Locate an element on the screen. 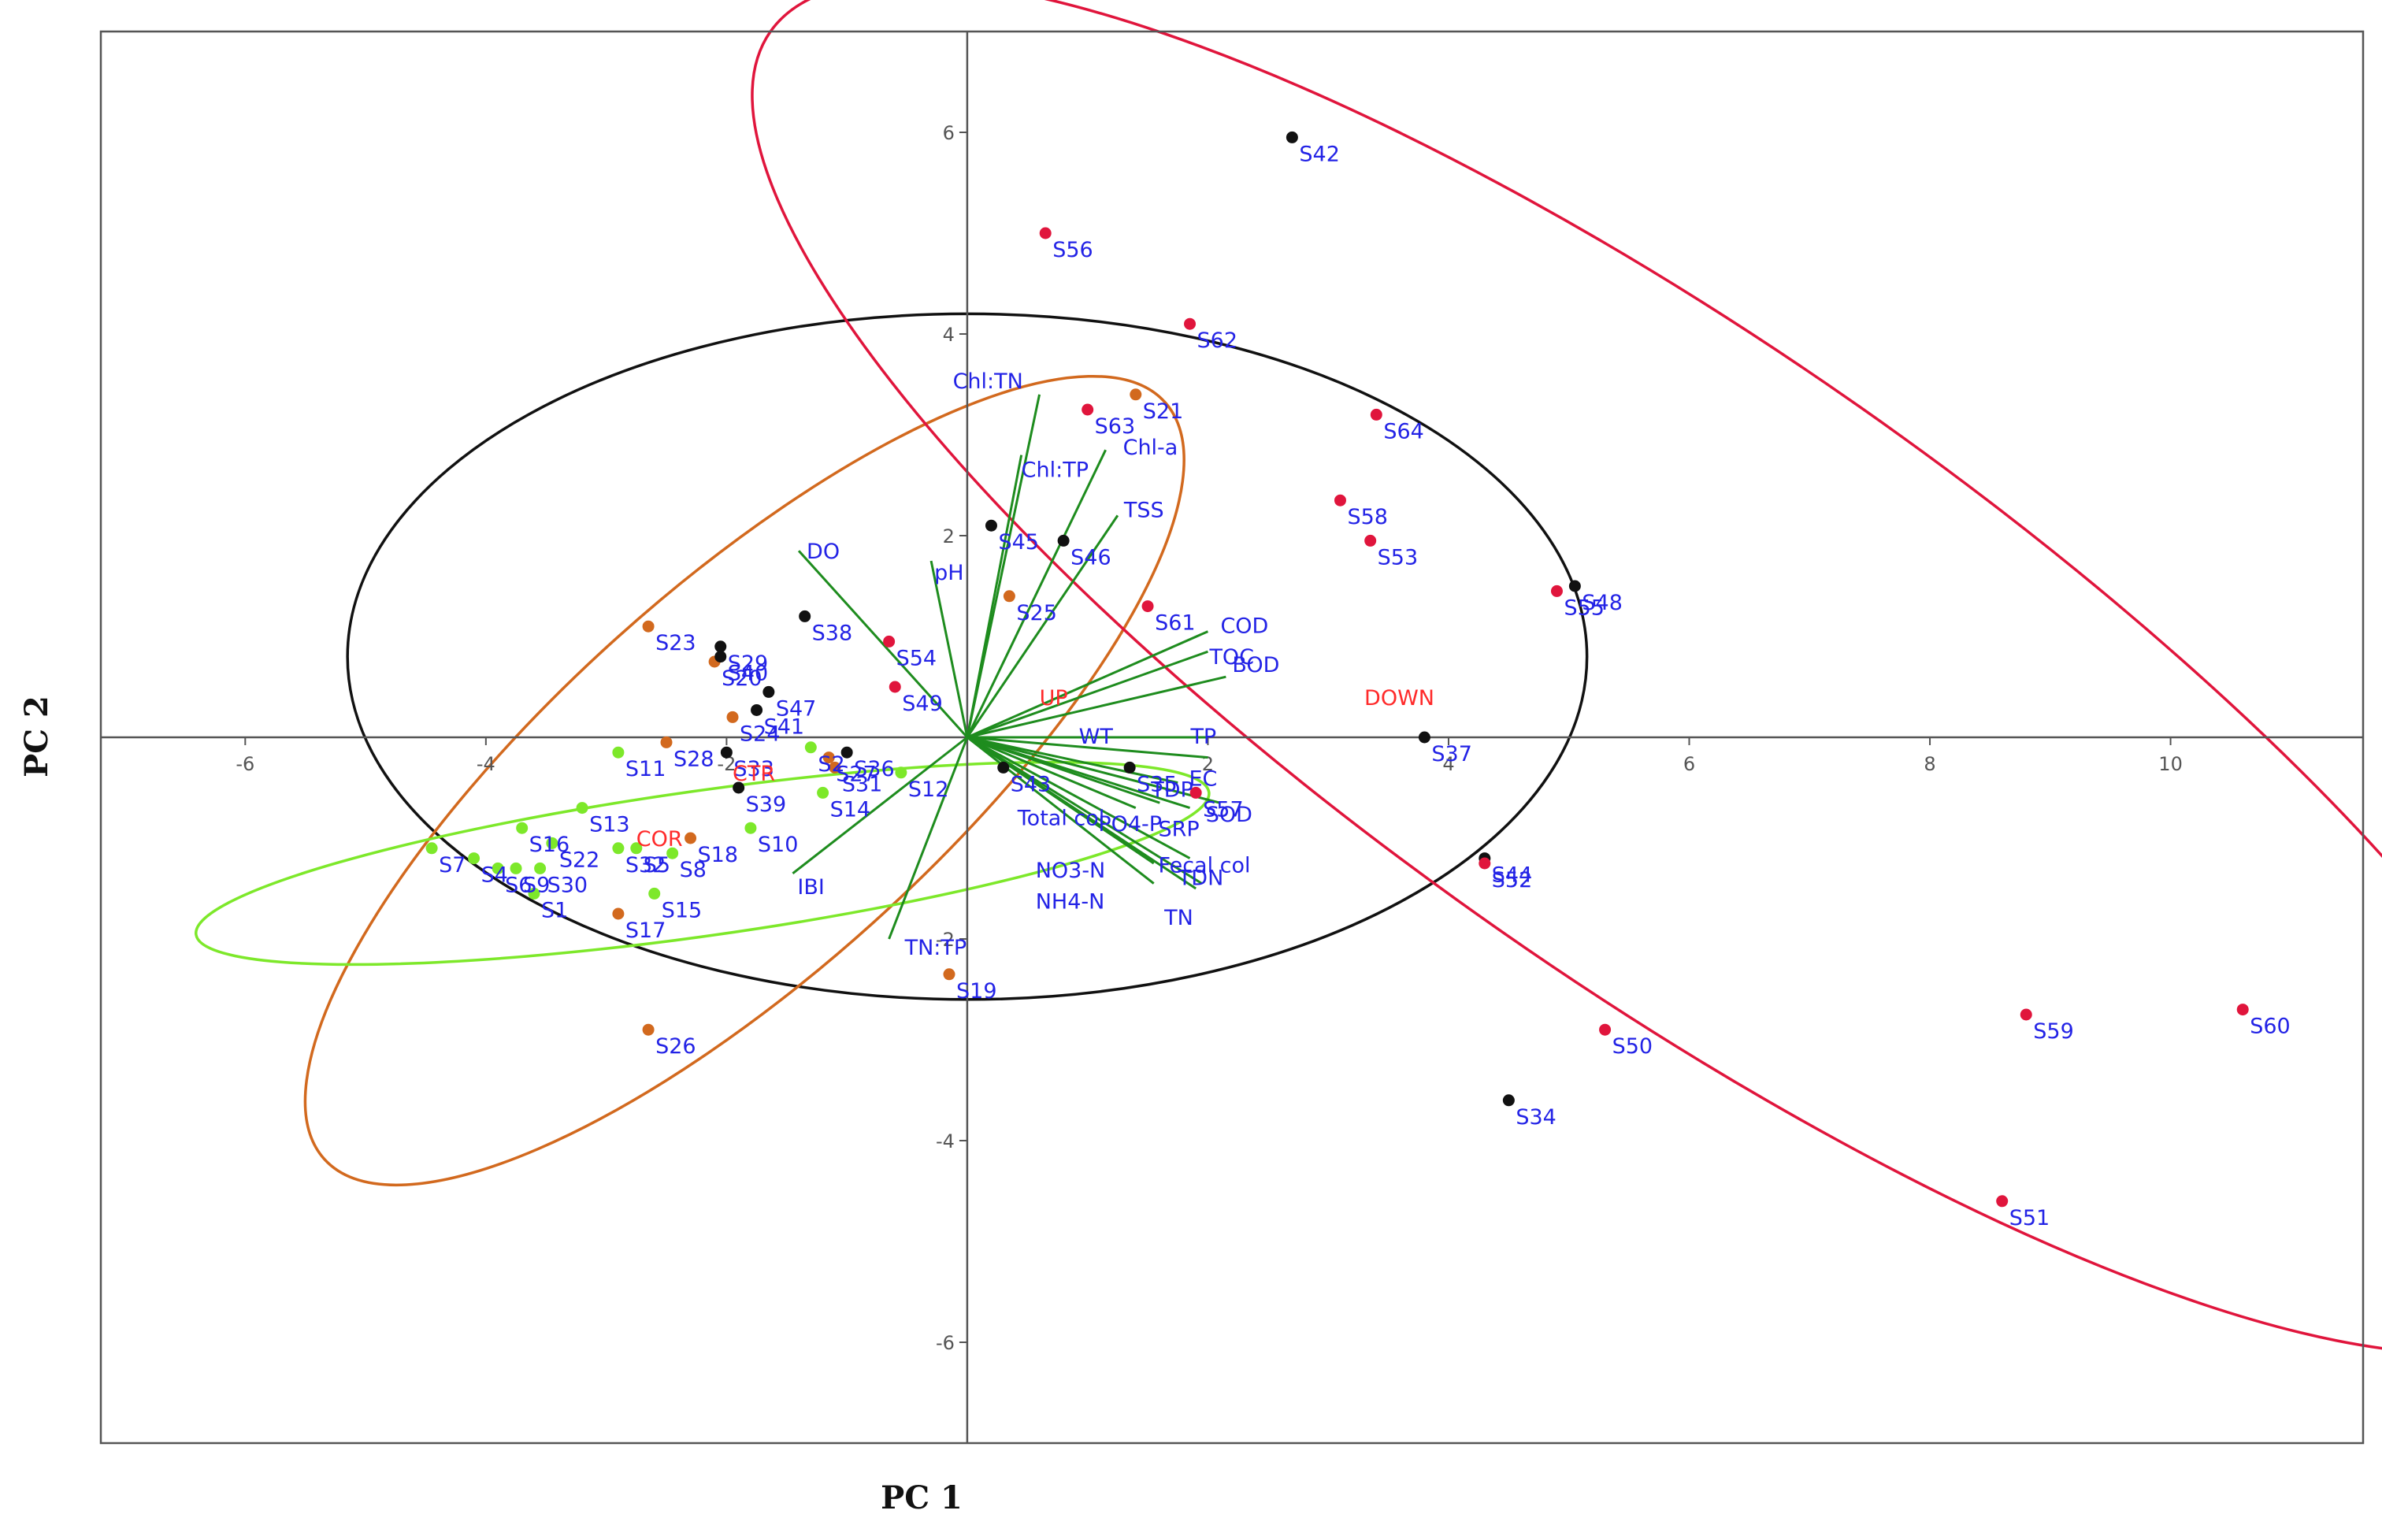 The height and width of the screenshot is (1540, 2382). loading-vector-fecal-col is located at coordinates (1079, 797).